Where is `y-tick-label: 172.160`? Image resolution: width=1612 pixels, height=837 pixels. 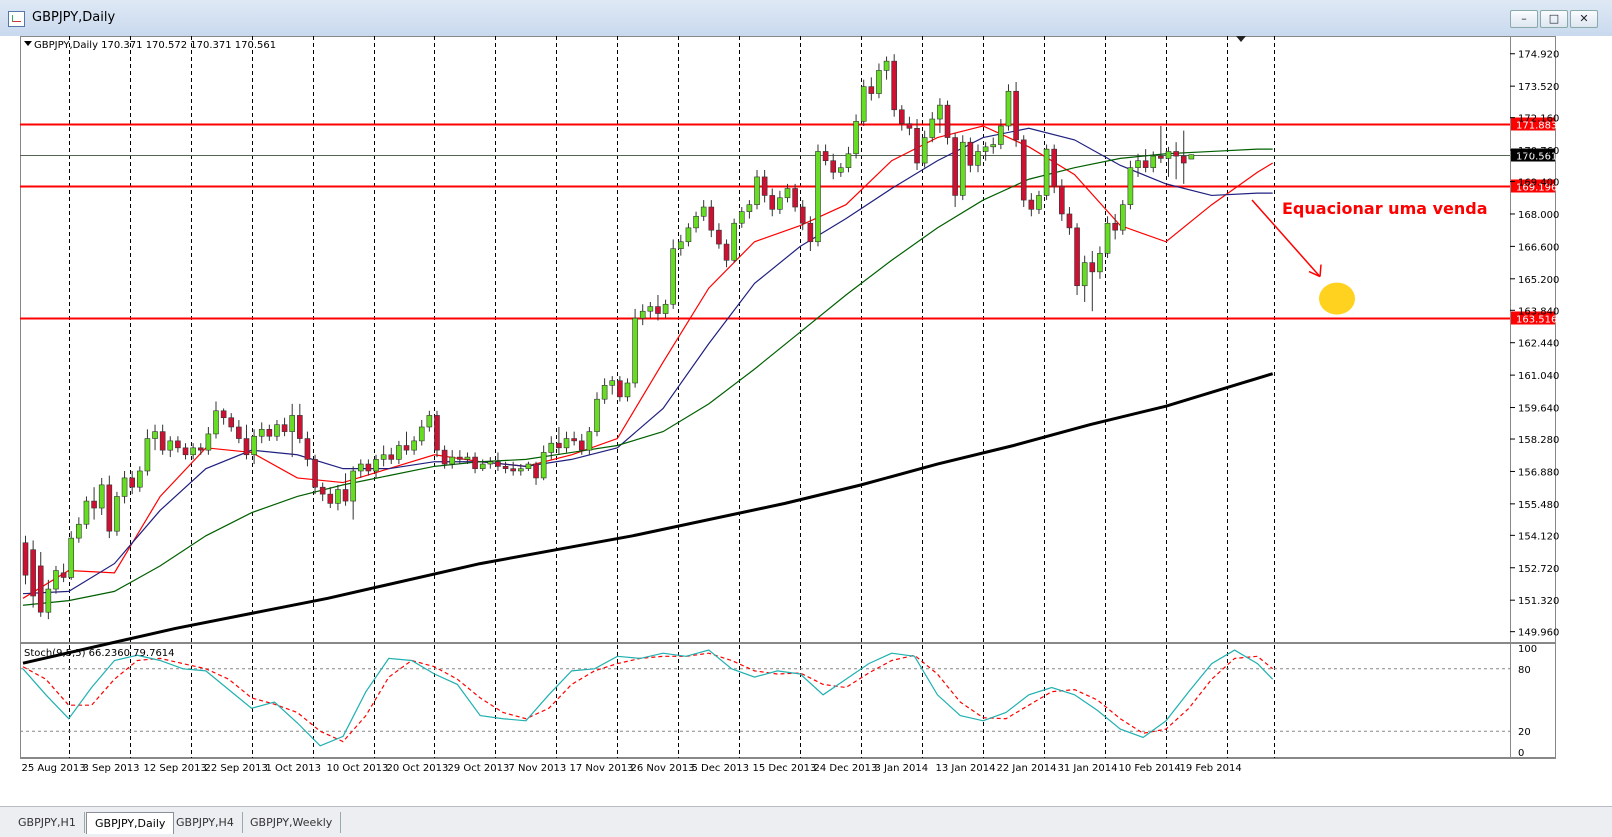 y-tick-label: 172.160 is located at coordinates (1538, 119).